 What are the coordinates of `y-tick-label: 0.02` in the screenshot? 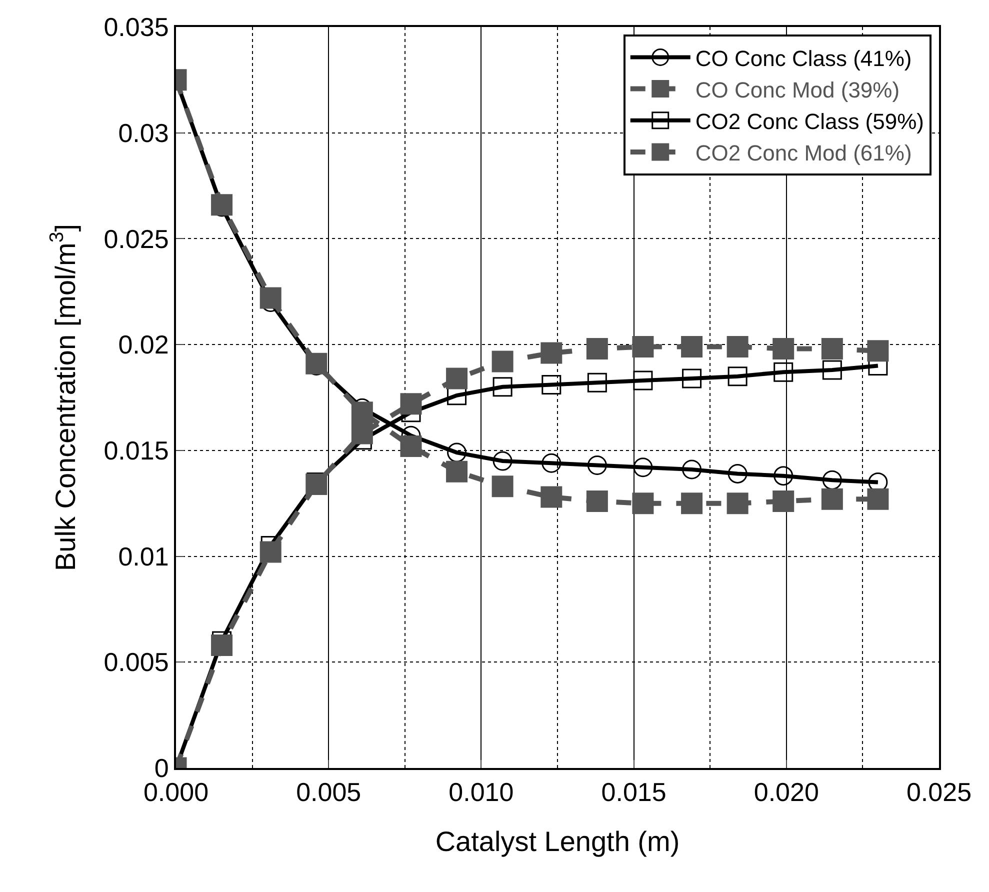 It's located at (143, 345).